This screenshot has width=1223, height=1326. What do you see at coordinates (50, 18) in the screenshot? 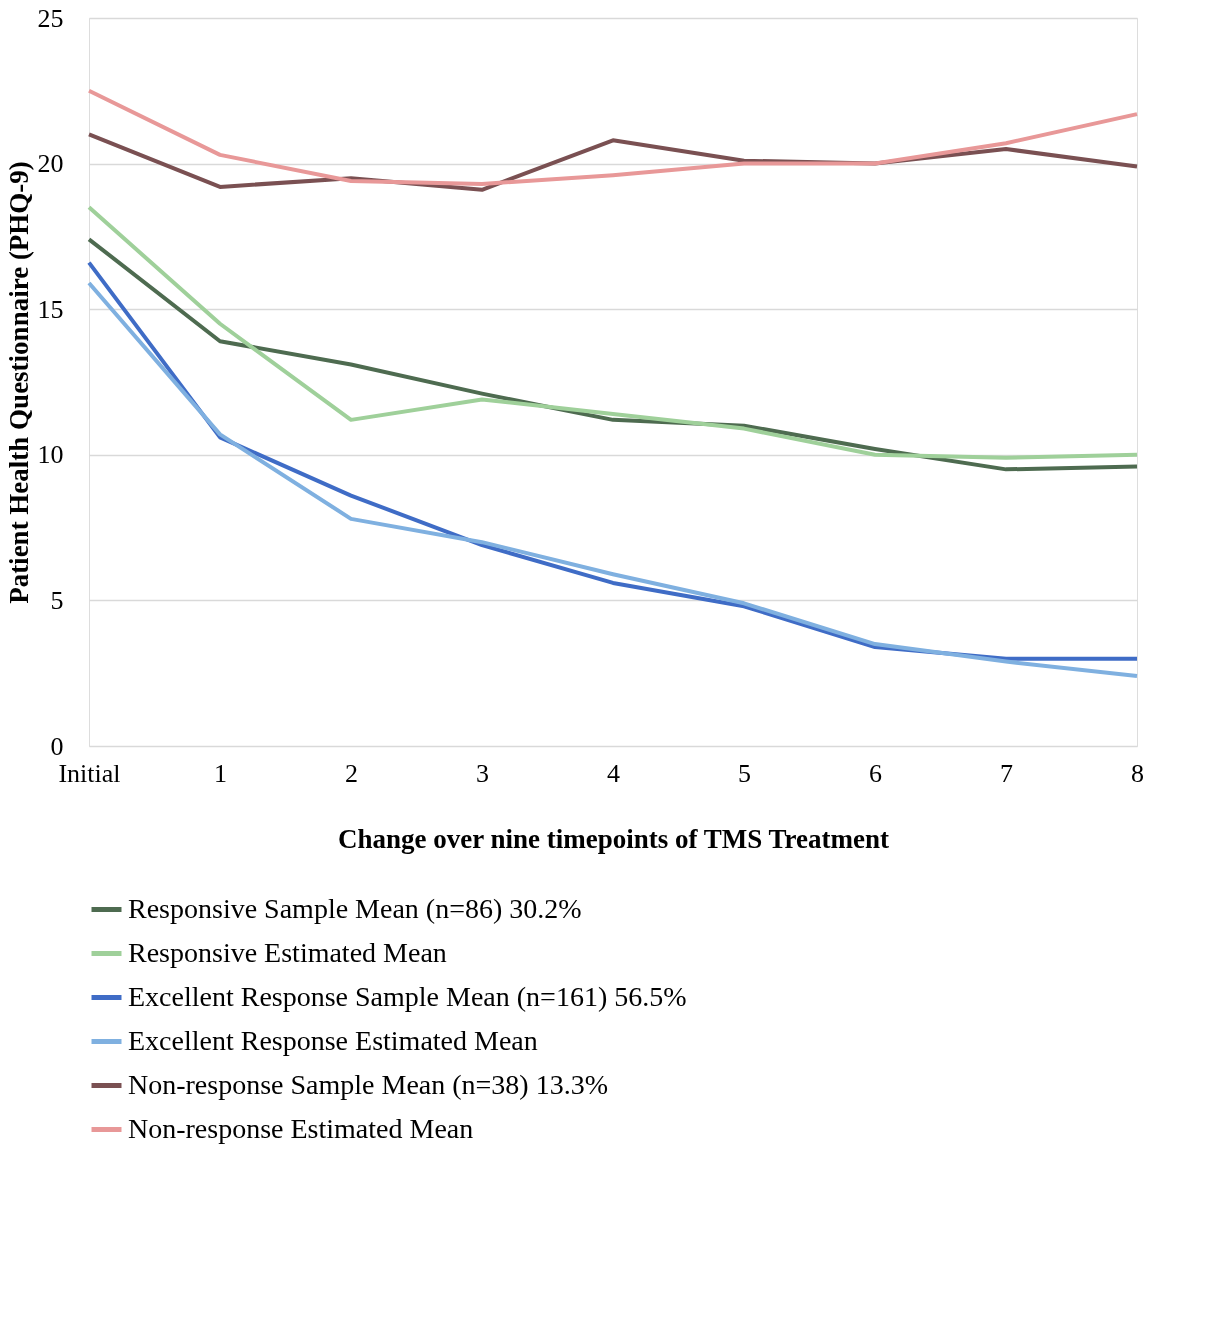
I see `y-tick-label: 25` at bounding box center [50, 18].